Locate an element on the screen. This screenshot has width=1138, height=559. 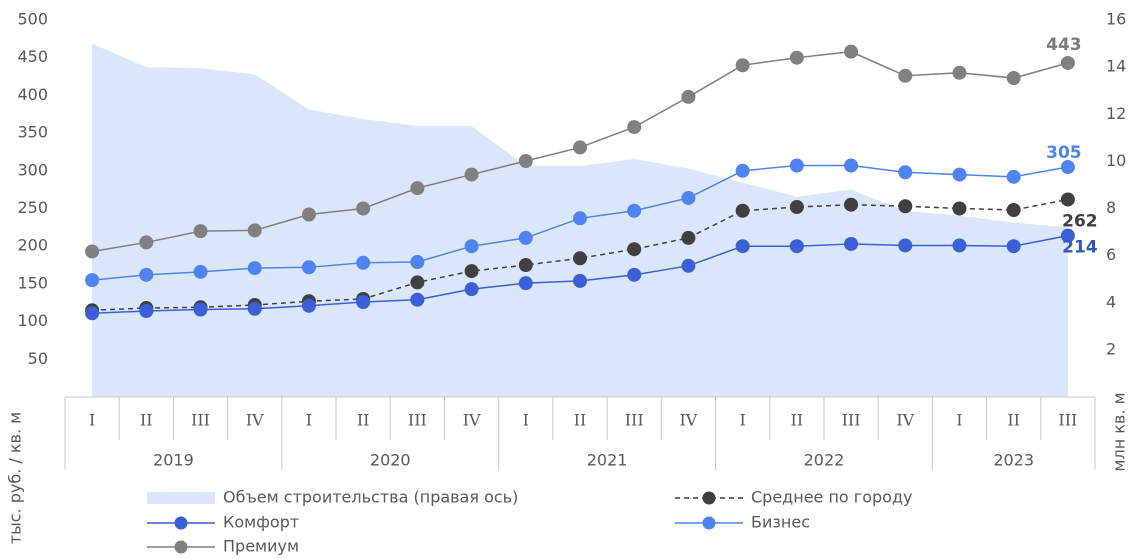
y-tick-label: 100 is located at coordinates (32, 320).